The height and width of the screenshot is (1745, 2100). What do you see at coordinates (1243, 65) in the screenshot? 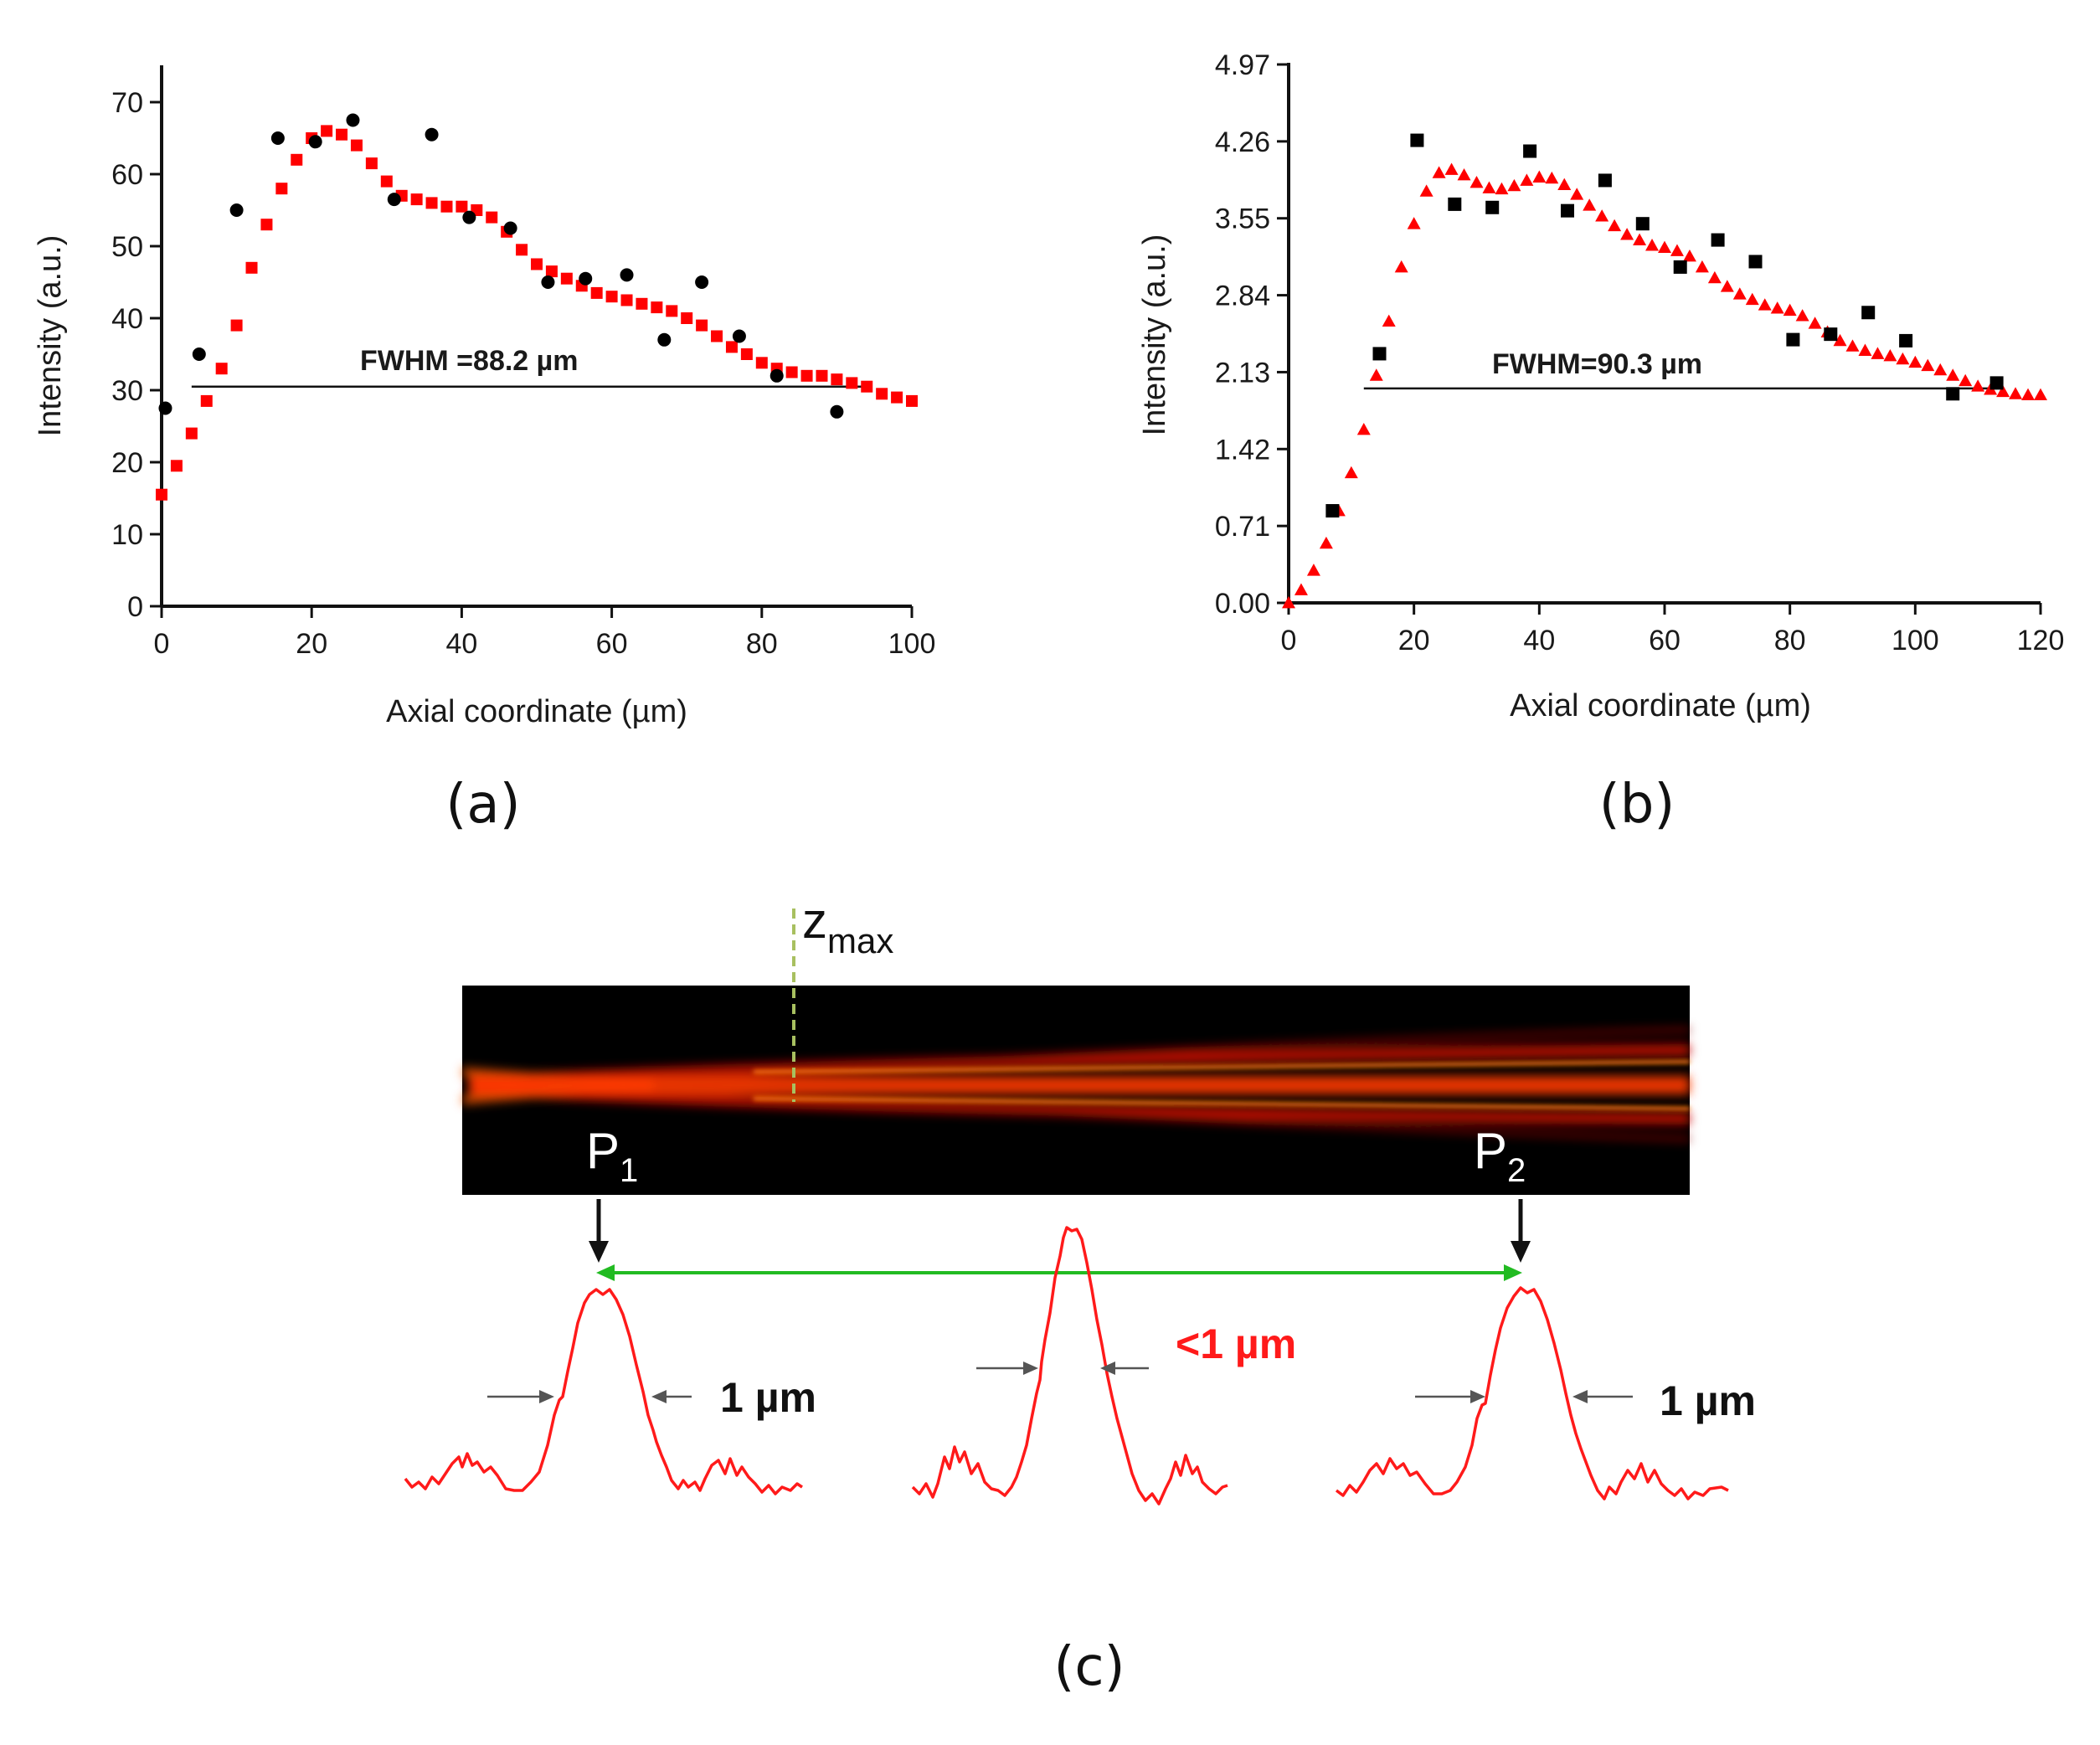
I see `chart-b-y-tick-label: 4.97` at bounding box center [1243, 65].